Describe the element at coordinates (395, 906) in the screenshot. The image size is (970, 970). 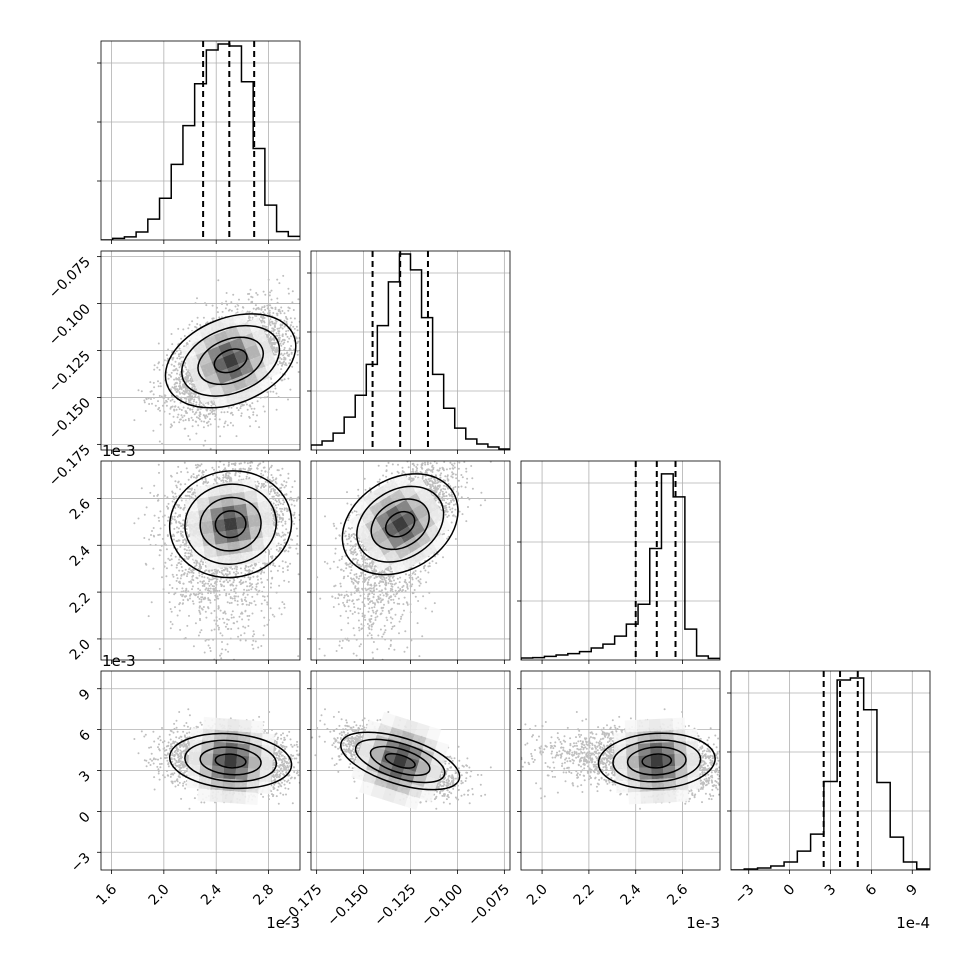
I see `x-tick-label: −0.125` at that location.